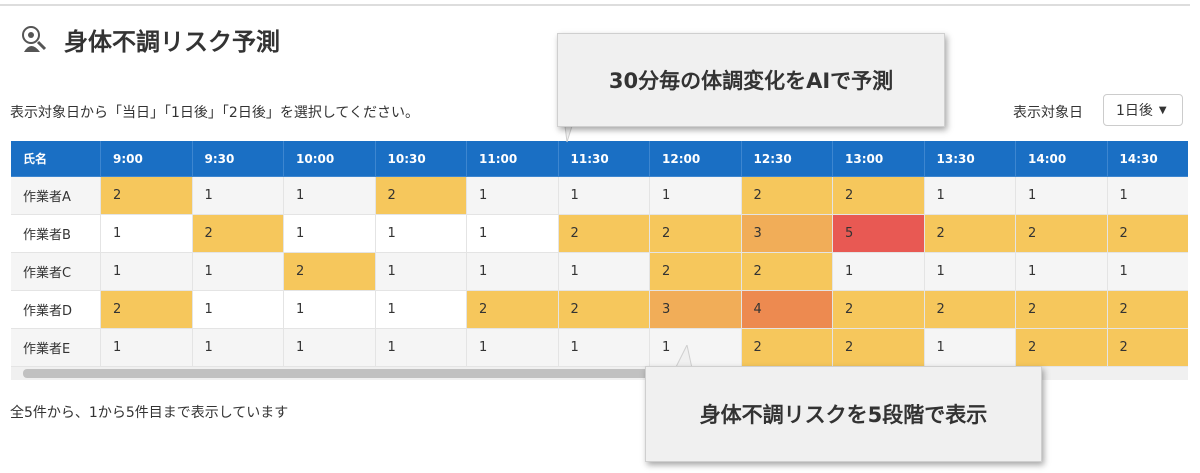  What do you see at coordinates (595, 5) in the screenshot?
I see `top-rule` at bounding box center [595, 5].